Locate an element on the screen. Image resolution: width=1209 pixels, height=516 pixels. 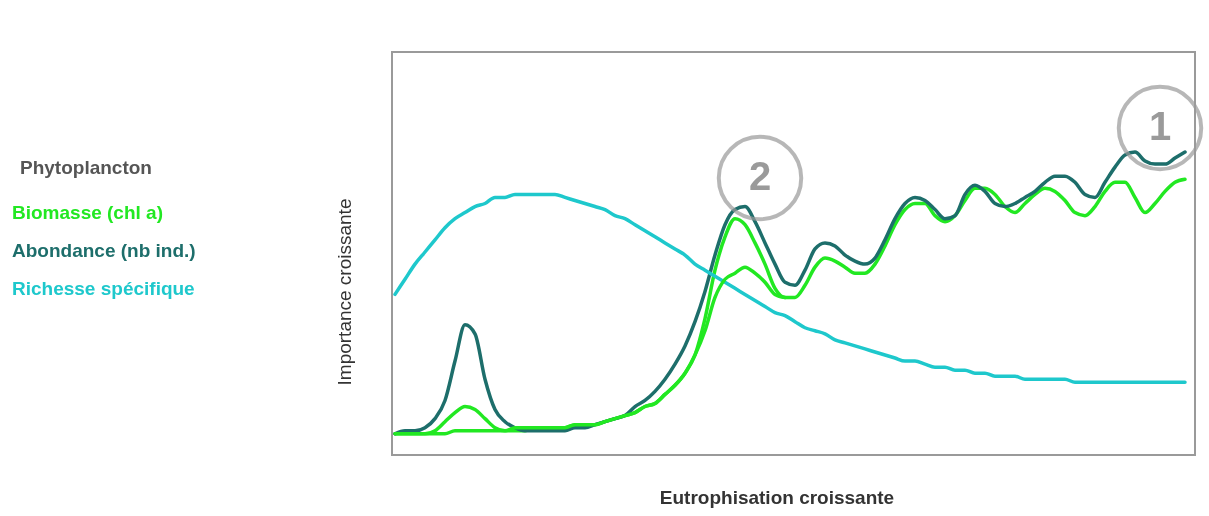
x-axis-title: Eutrophisation croissante is located at coordinates (777, 497).